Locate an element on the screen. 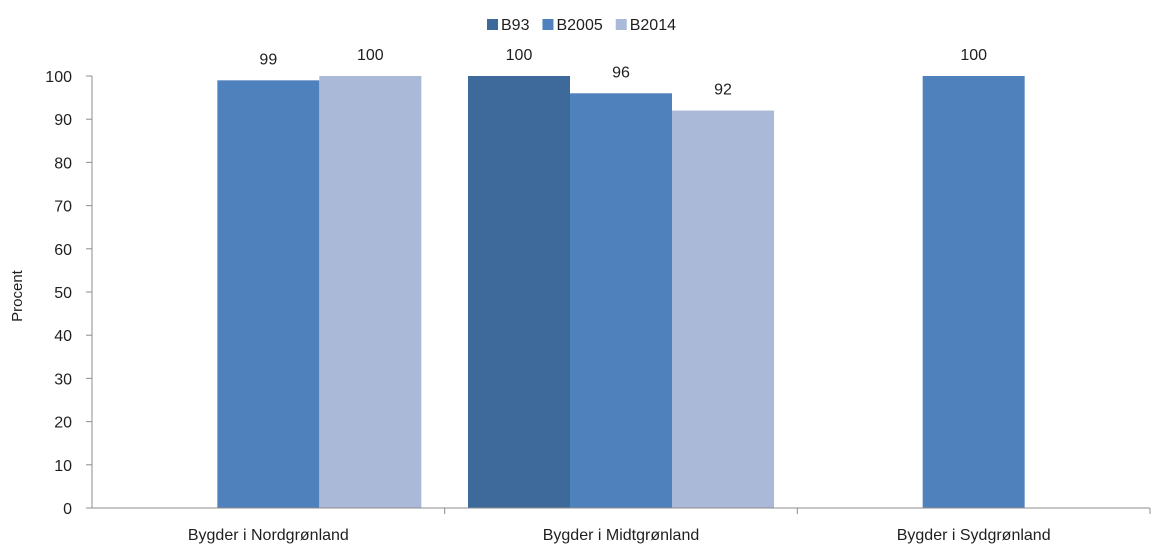  y-axis-title: Procent is located at coordinates (17, 295).